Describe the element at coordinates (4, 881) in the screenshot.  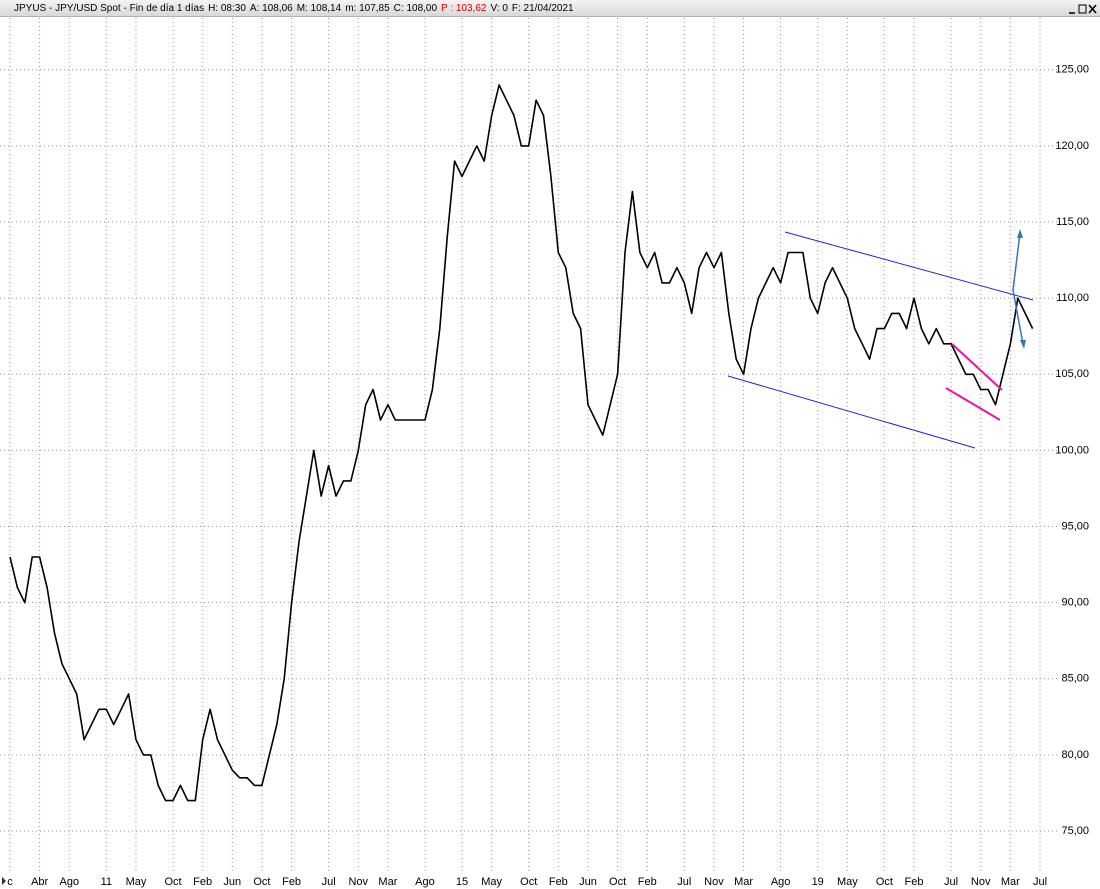
I see `scroll-arrow` at that location.